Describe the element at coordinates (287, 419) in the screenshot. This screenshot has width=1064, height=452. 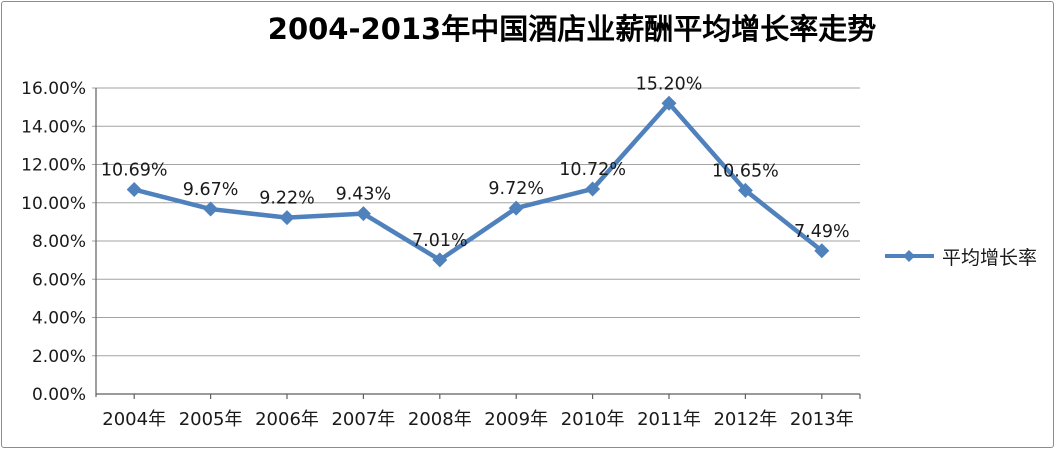
I see `x-tick-label: 2006年` at that location.